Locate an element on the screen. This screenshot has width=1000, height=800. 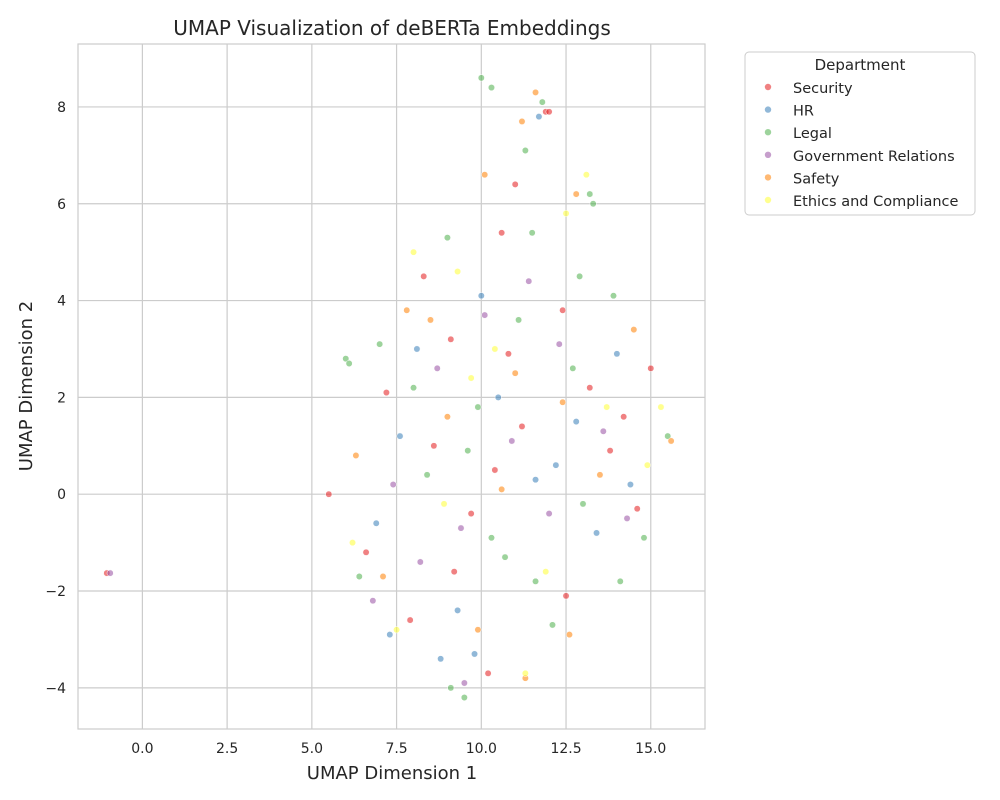
y-axis-label: UMAP Dimension 2 is located at coordinates (26, 386).